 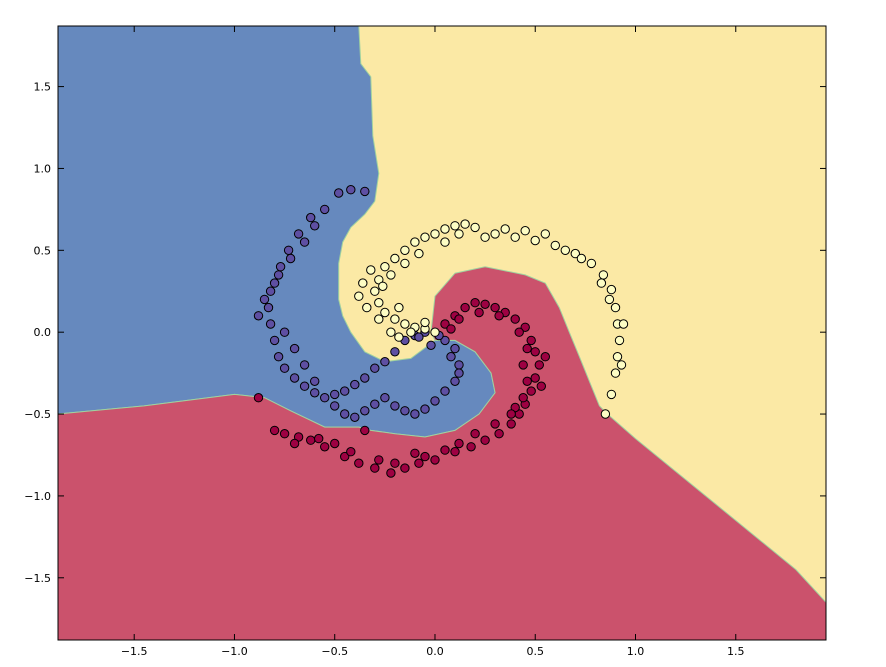 What do you see at coordinates (636, 651) in the screenshot?
I see `x-tick-label: 1.0` at bounding box center [636, 651].